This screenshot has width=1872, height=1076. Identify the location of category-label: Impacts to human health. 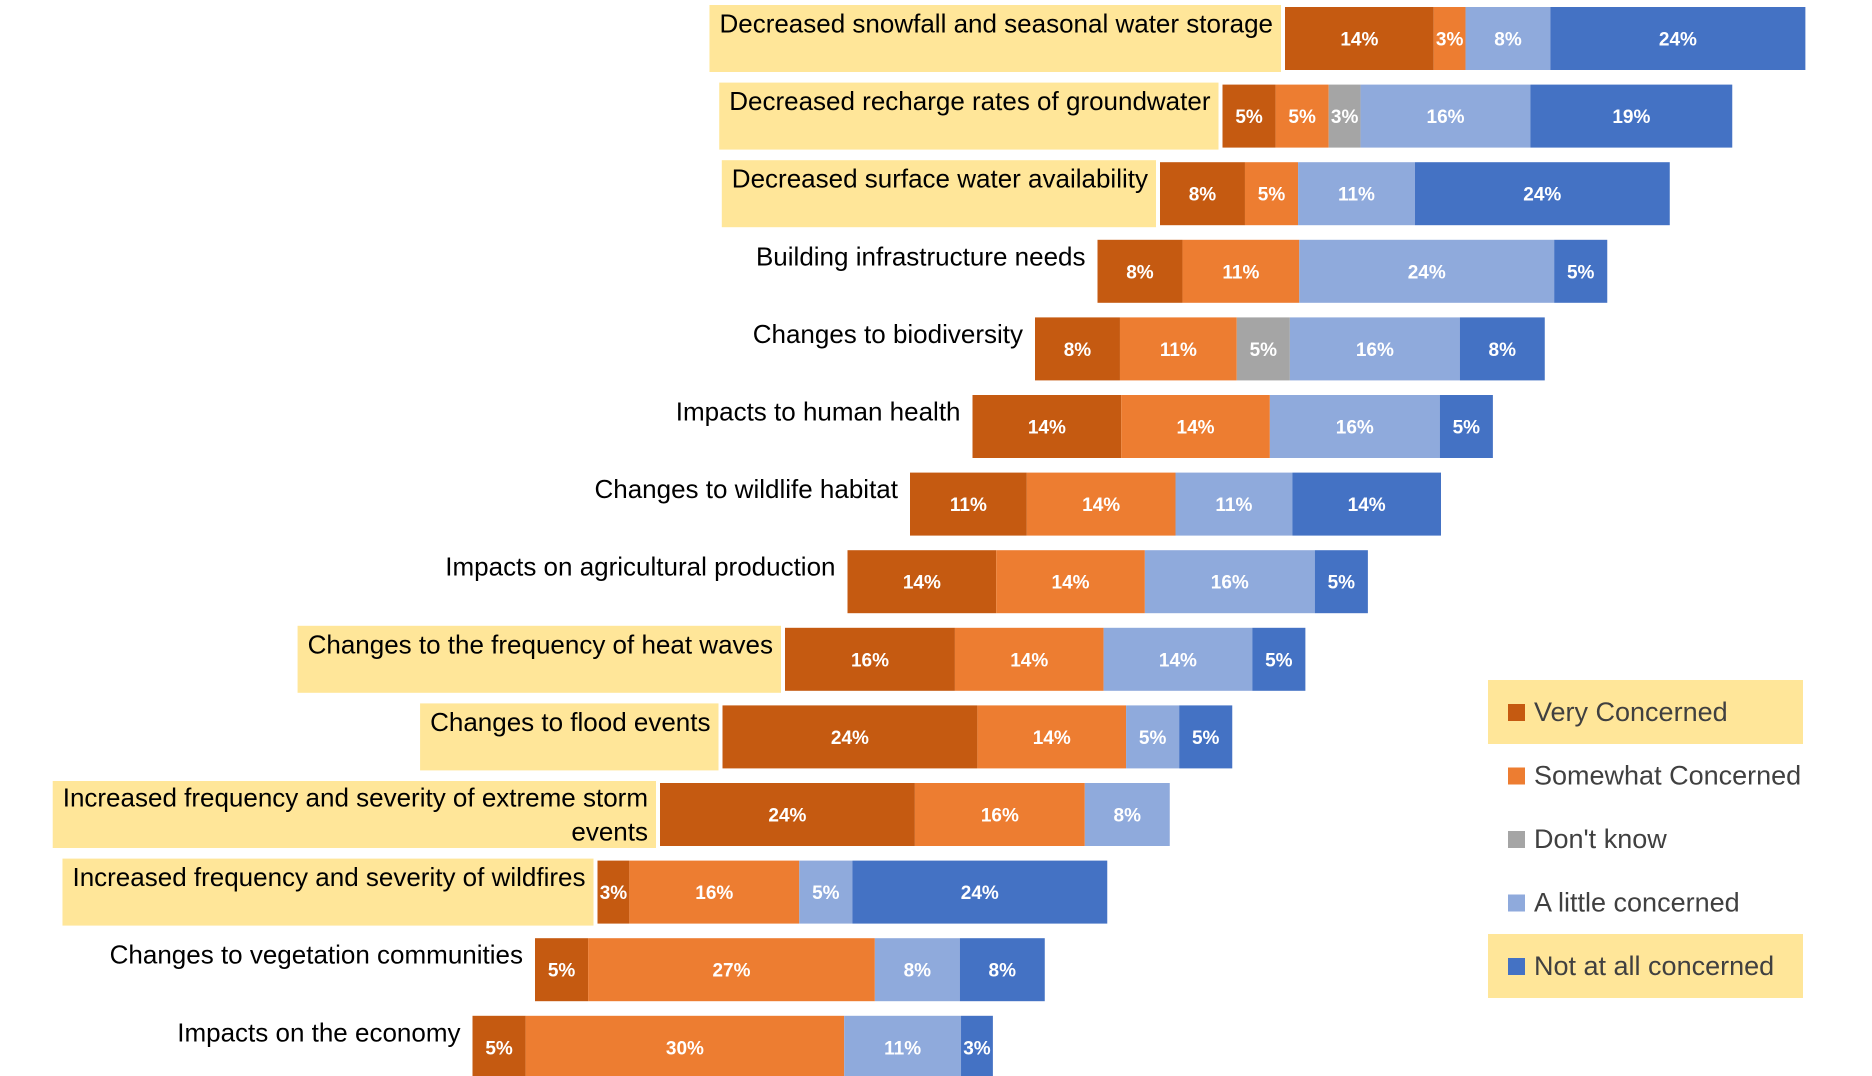
(818, 412).